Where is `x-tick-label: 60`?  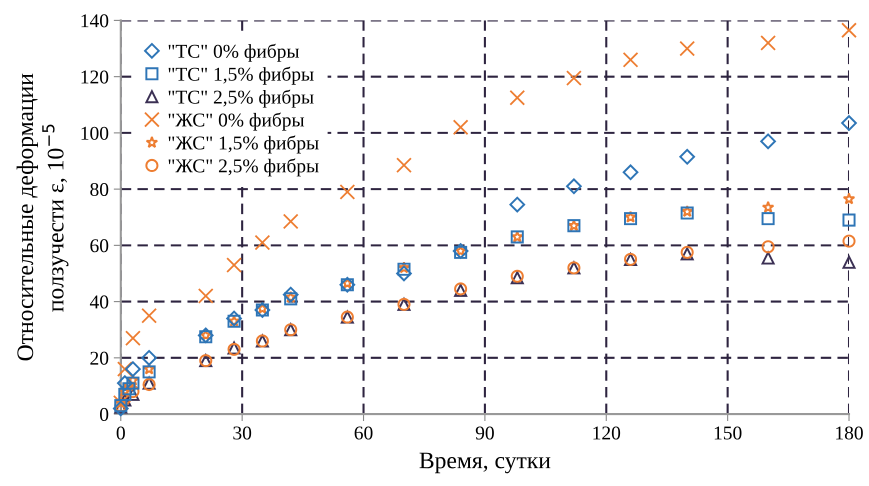
x-tick-label: 60 is located at coordinates (363, 433).